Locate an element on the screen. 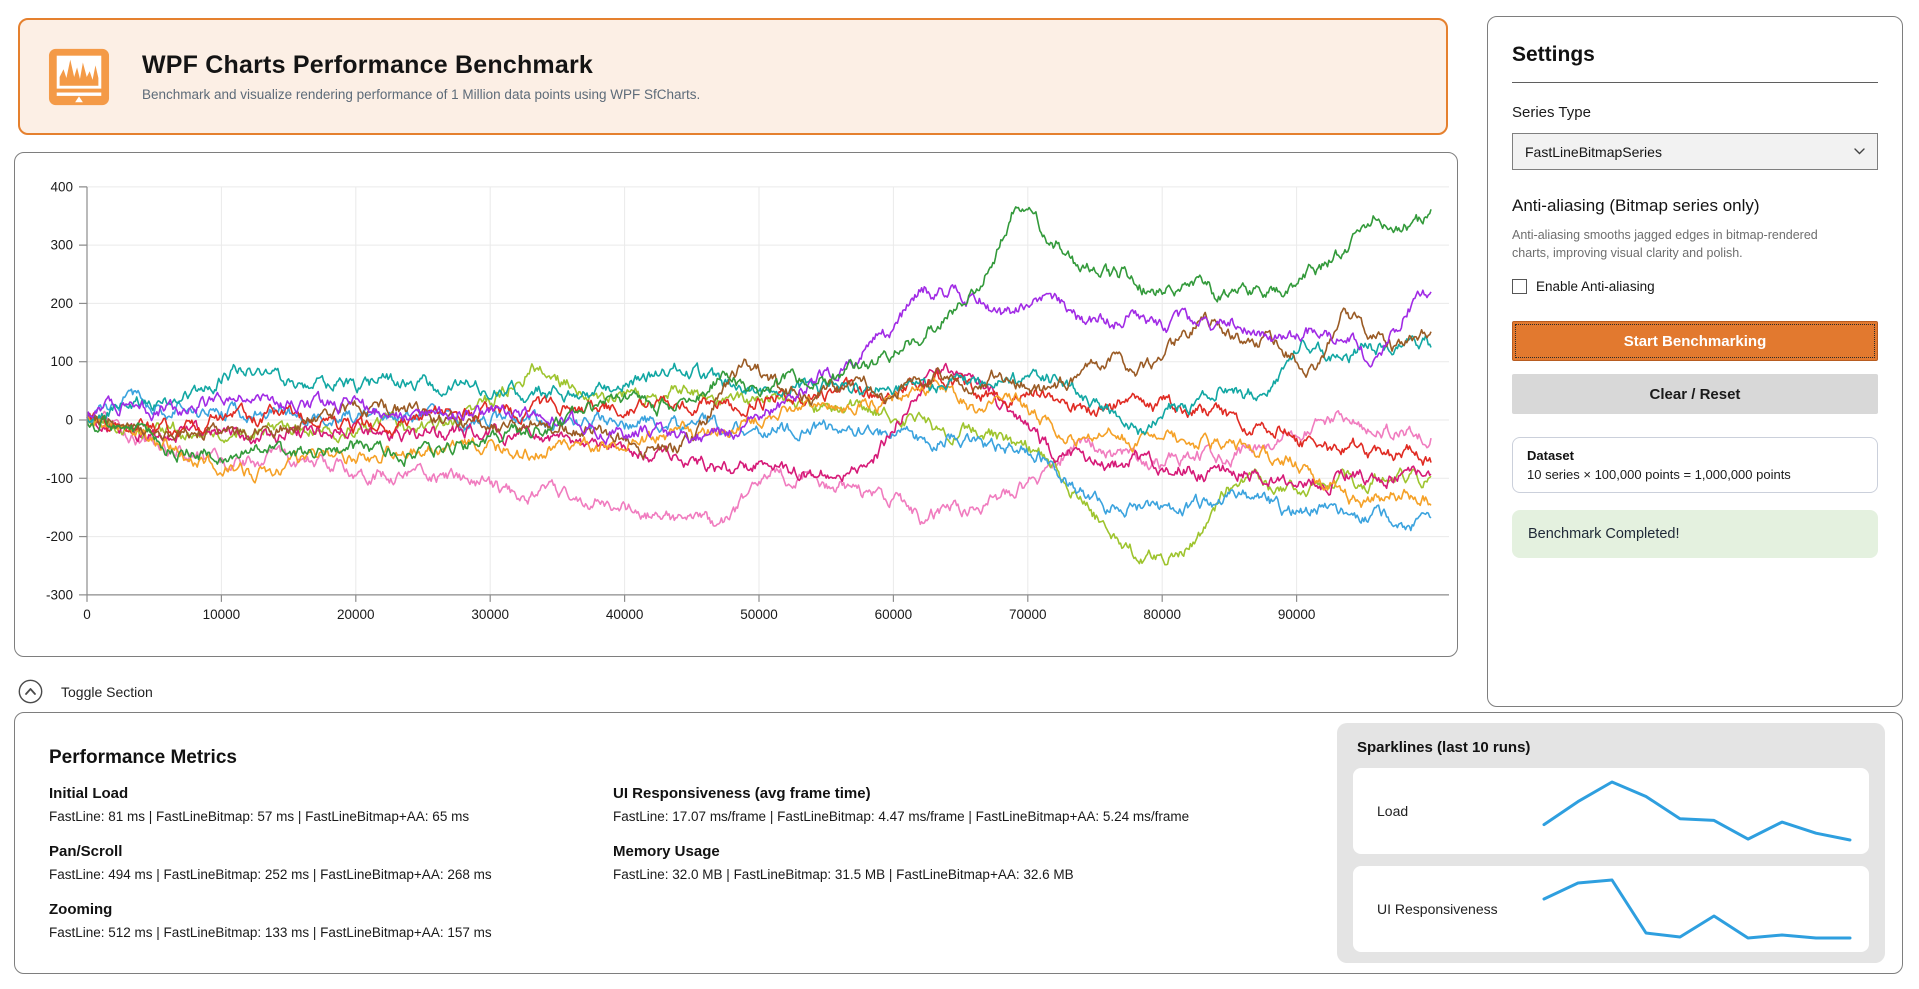 Image resolution: width=1919 pixels, height=989 pixels. ui-responsiveness-sparkline-chart is located at coordinates (1697, 909).